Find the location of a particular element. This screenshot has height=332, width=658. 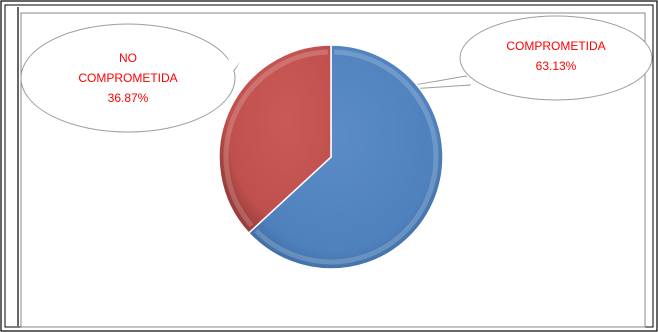

pie-slice-no-comprometida-bevel is located at coordinates (275, 138).